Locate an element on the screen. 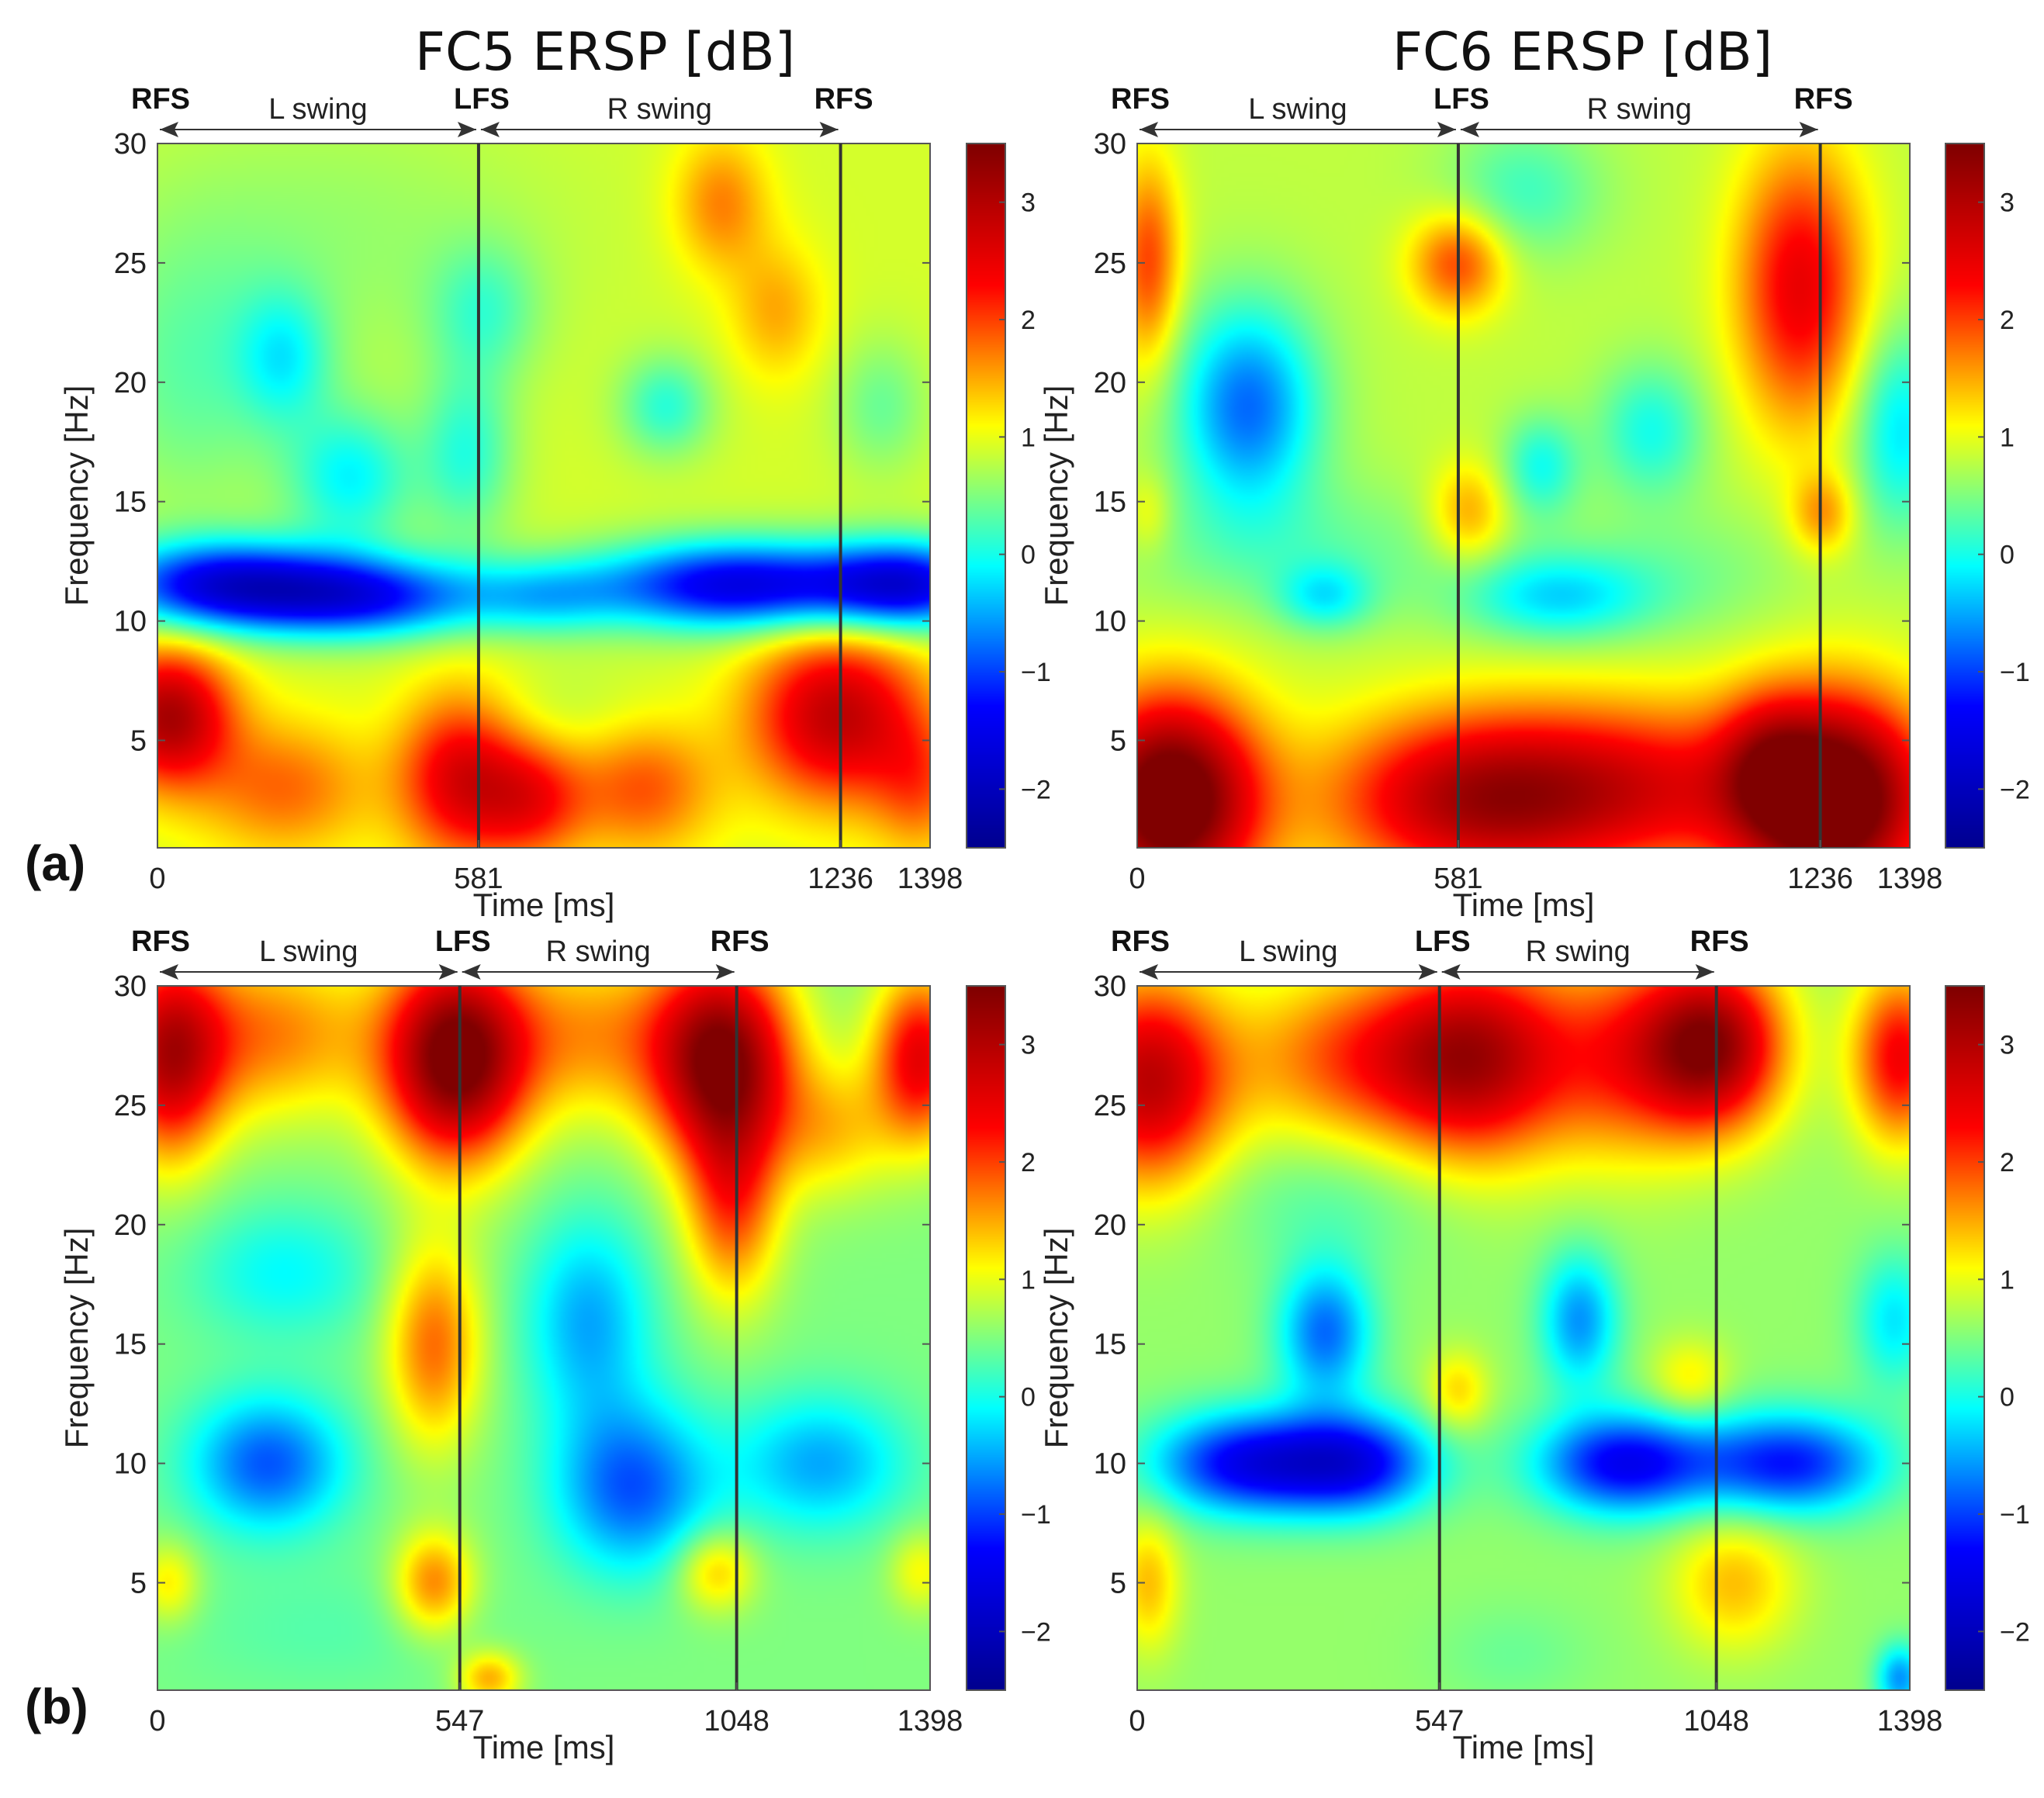 This screenshot has width=2044, height=1798. colorbar-tick-label: 2 is located at coordinates (2007, 1162).